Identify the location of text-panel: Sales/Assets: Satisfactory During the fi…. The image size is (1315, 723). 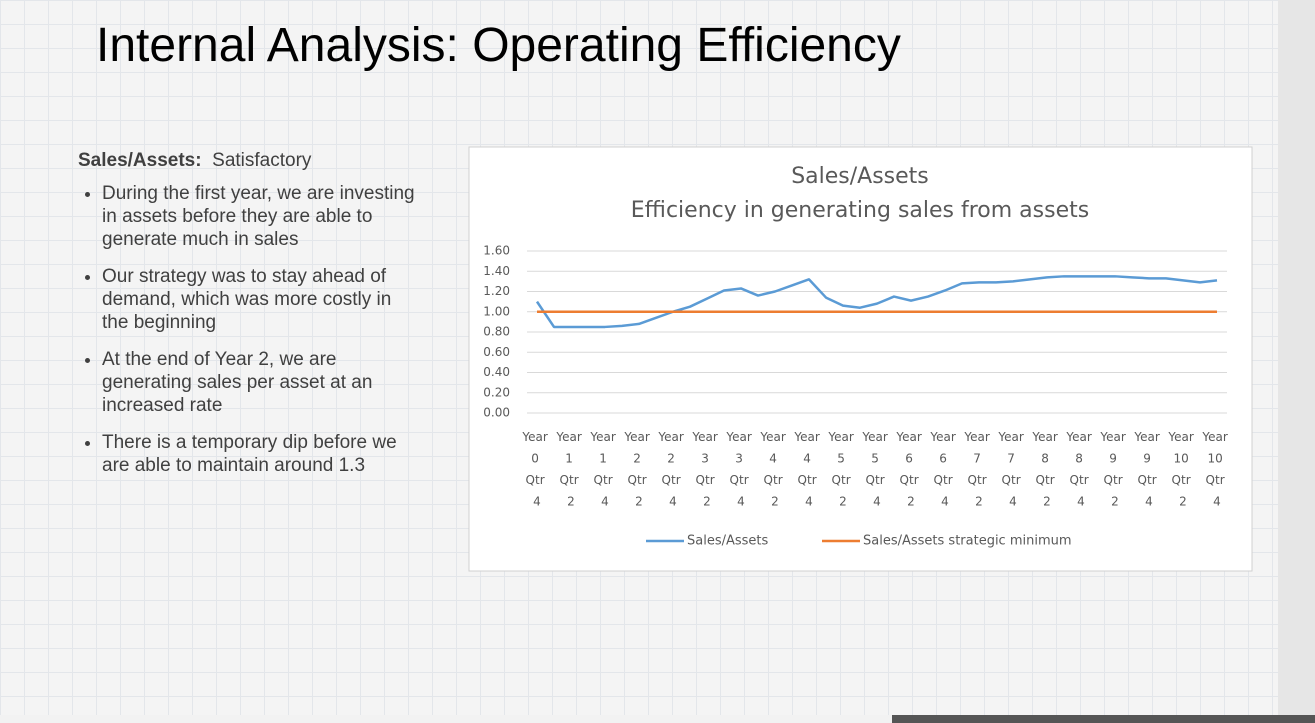
(248, 320).